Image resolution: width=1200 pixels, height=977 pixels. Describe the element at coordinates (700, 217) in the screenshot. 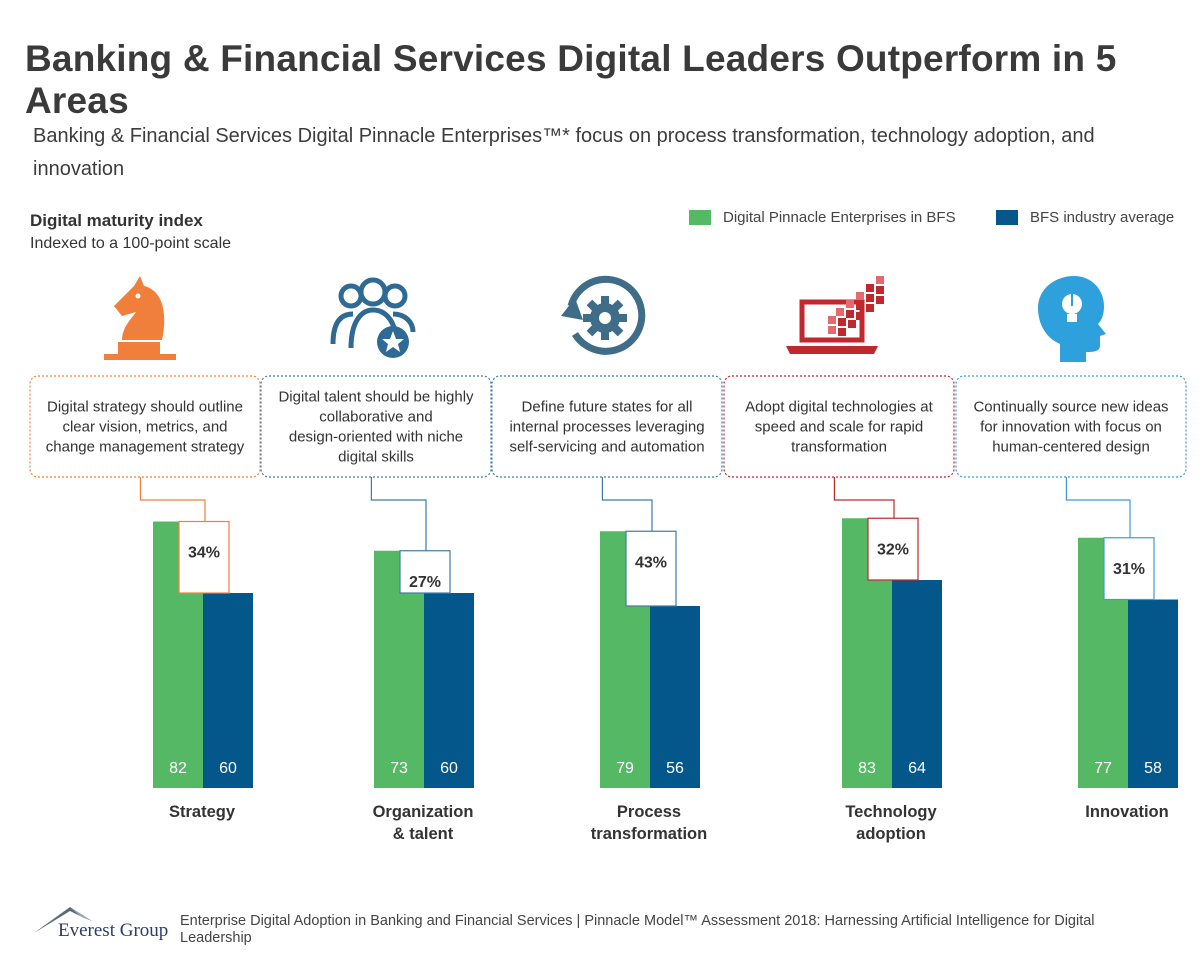

I see `legend-swatch-pinnacle` at that location.